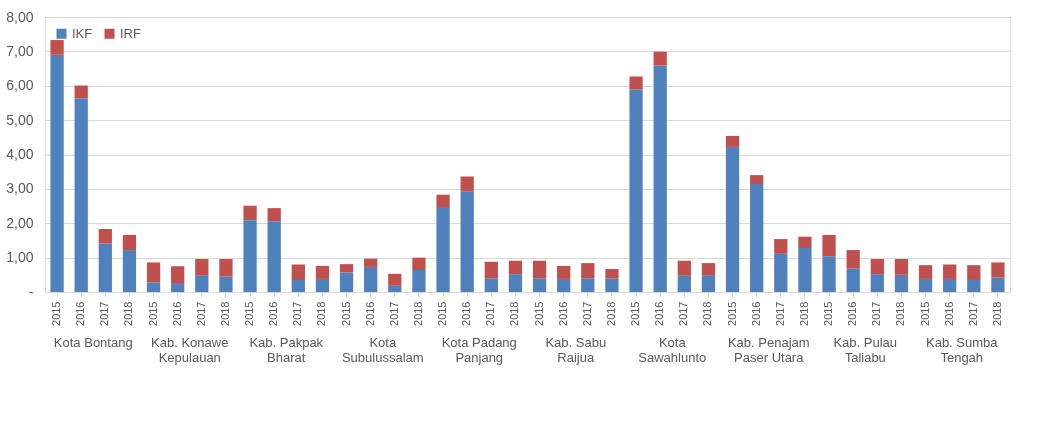 This screenshot has width=1059, height=421. I want to click on y-tick-label: 6,00, so click(20, 85).